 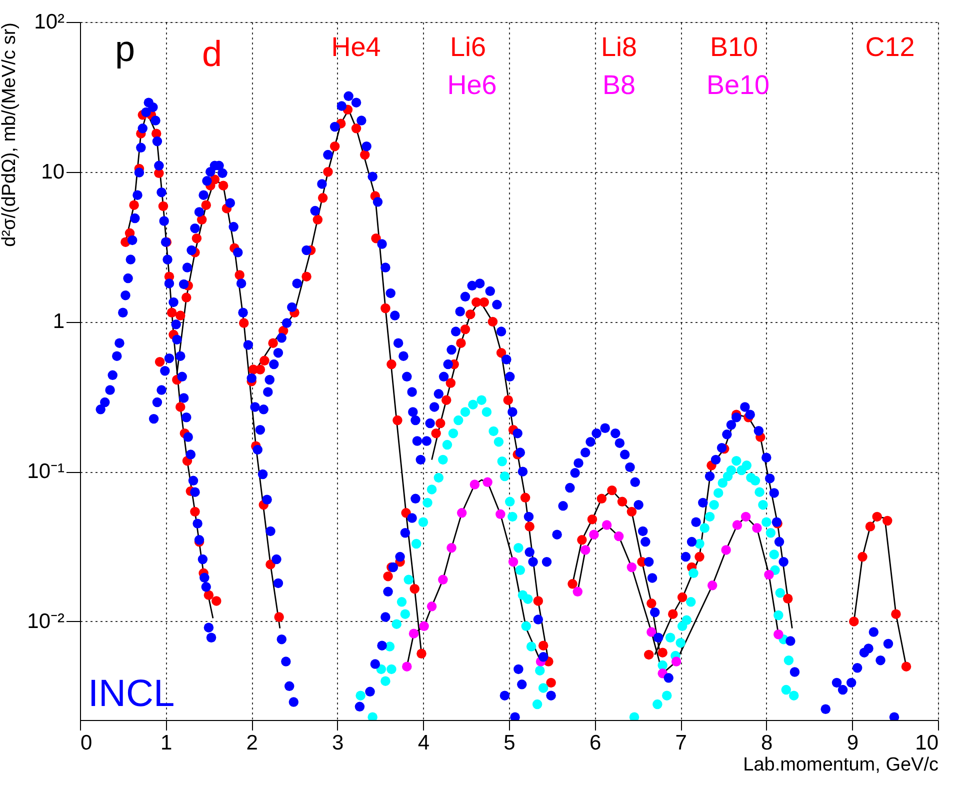 What do you see at coordinates (166, 743) in the screenshot?
I see `x-tick-label: 1` at bounding box center [166, 743].